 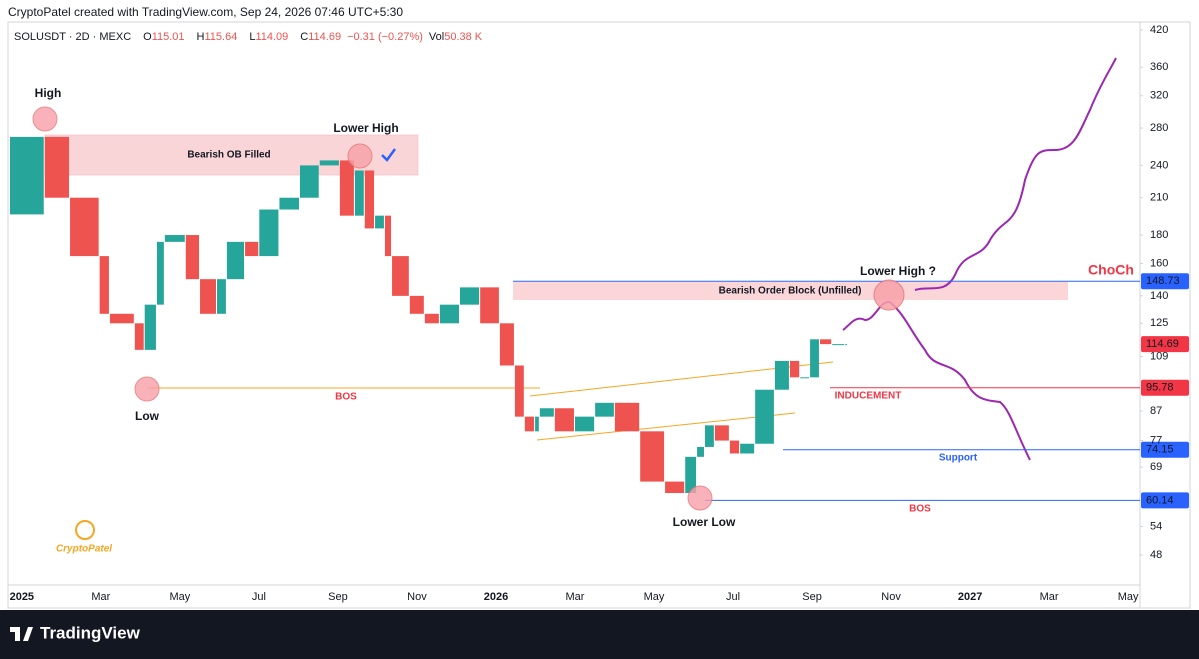 I want to click on lower-low-marker, so click(x=700, y=498).